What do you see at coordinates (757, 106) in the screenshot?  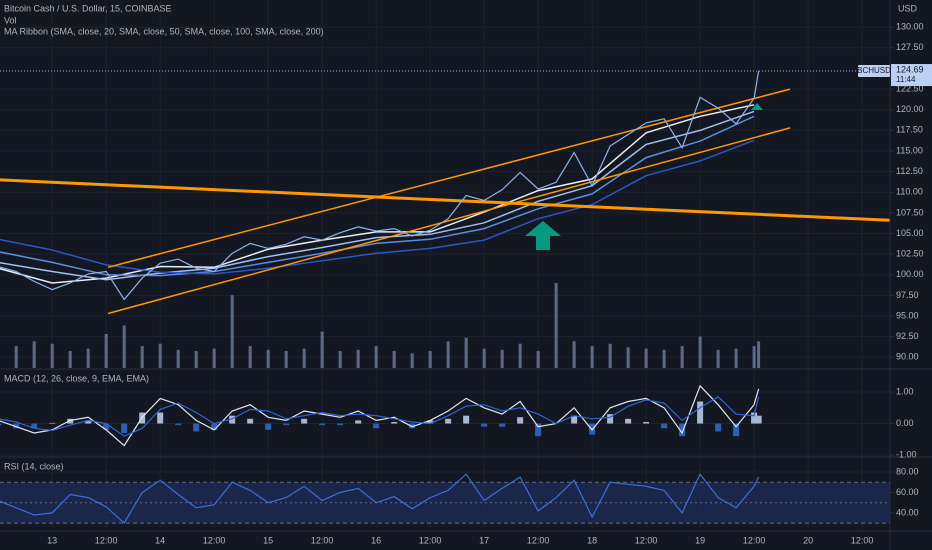 I see `triangle-icon` at bounding box center [757, 106].